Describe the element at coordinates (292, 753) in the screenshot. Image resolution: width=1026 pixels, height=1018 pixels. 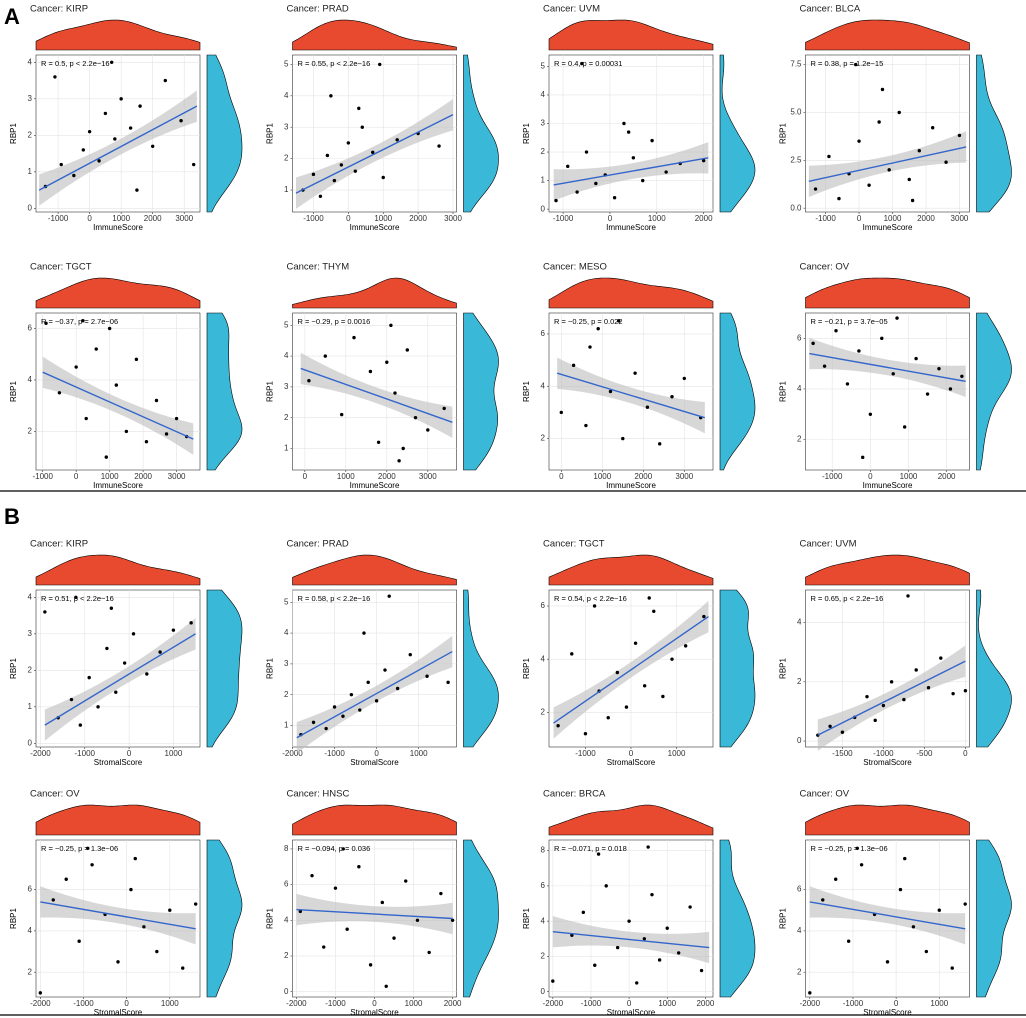
I see `x-tick-label: -2000` at that location.